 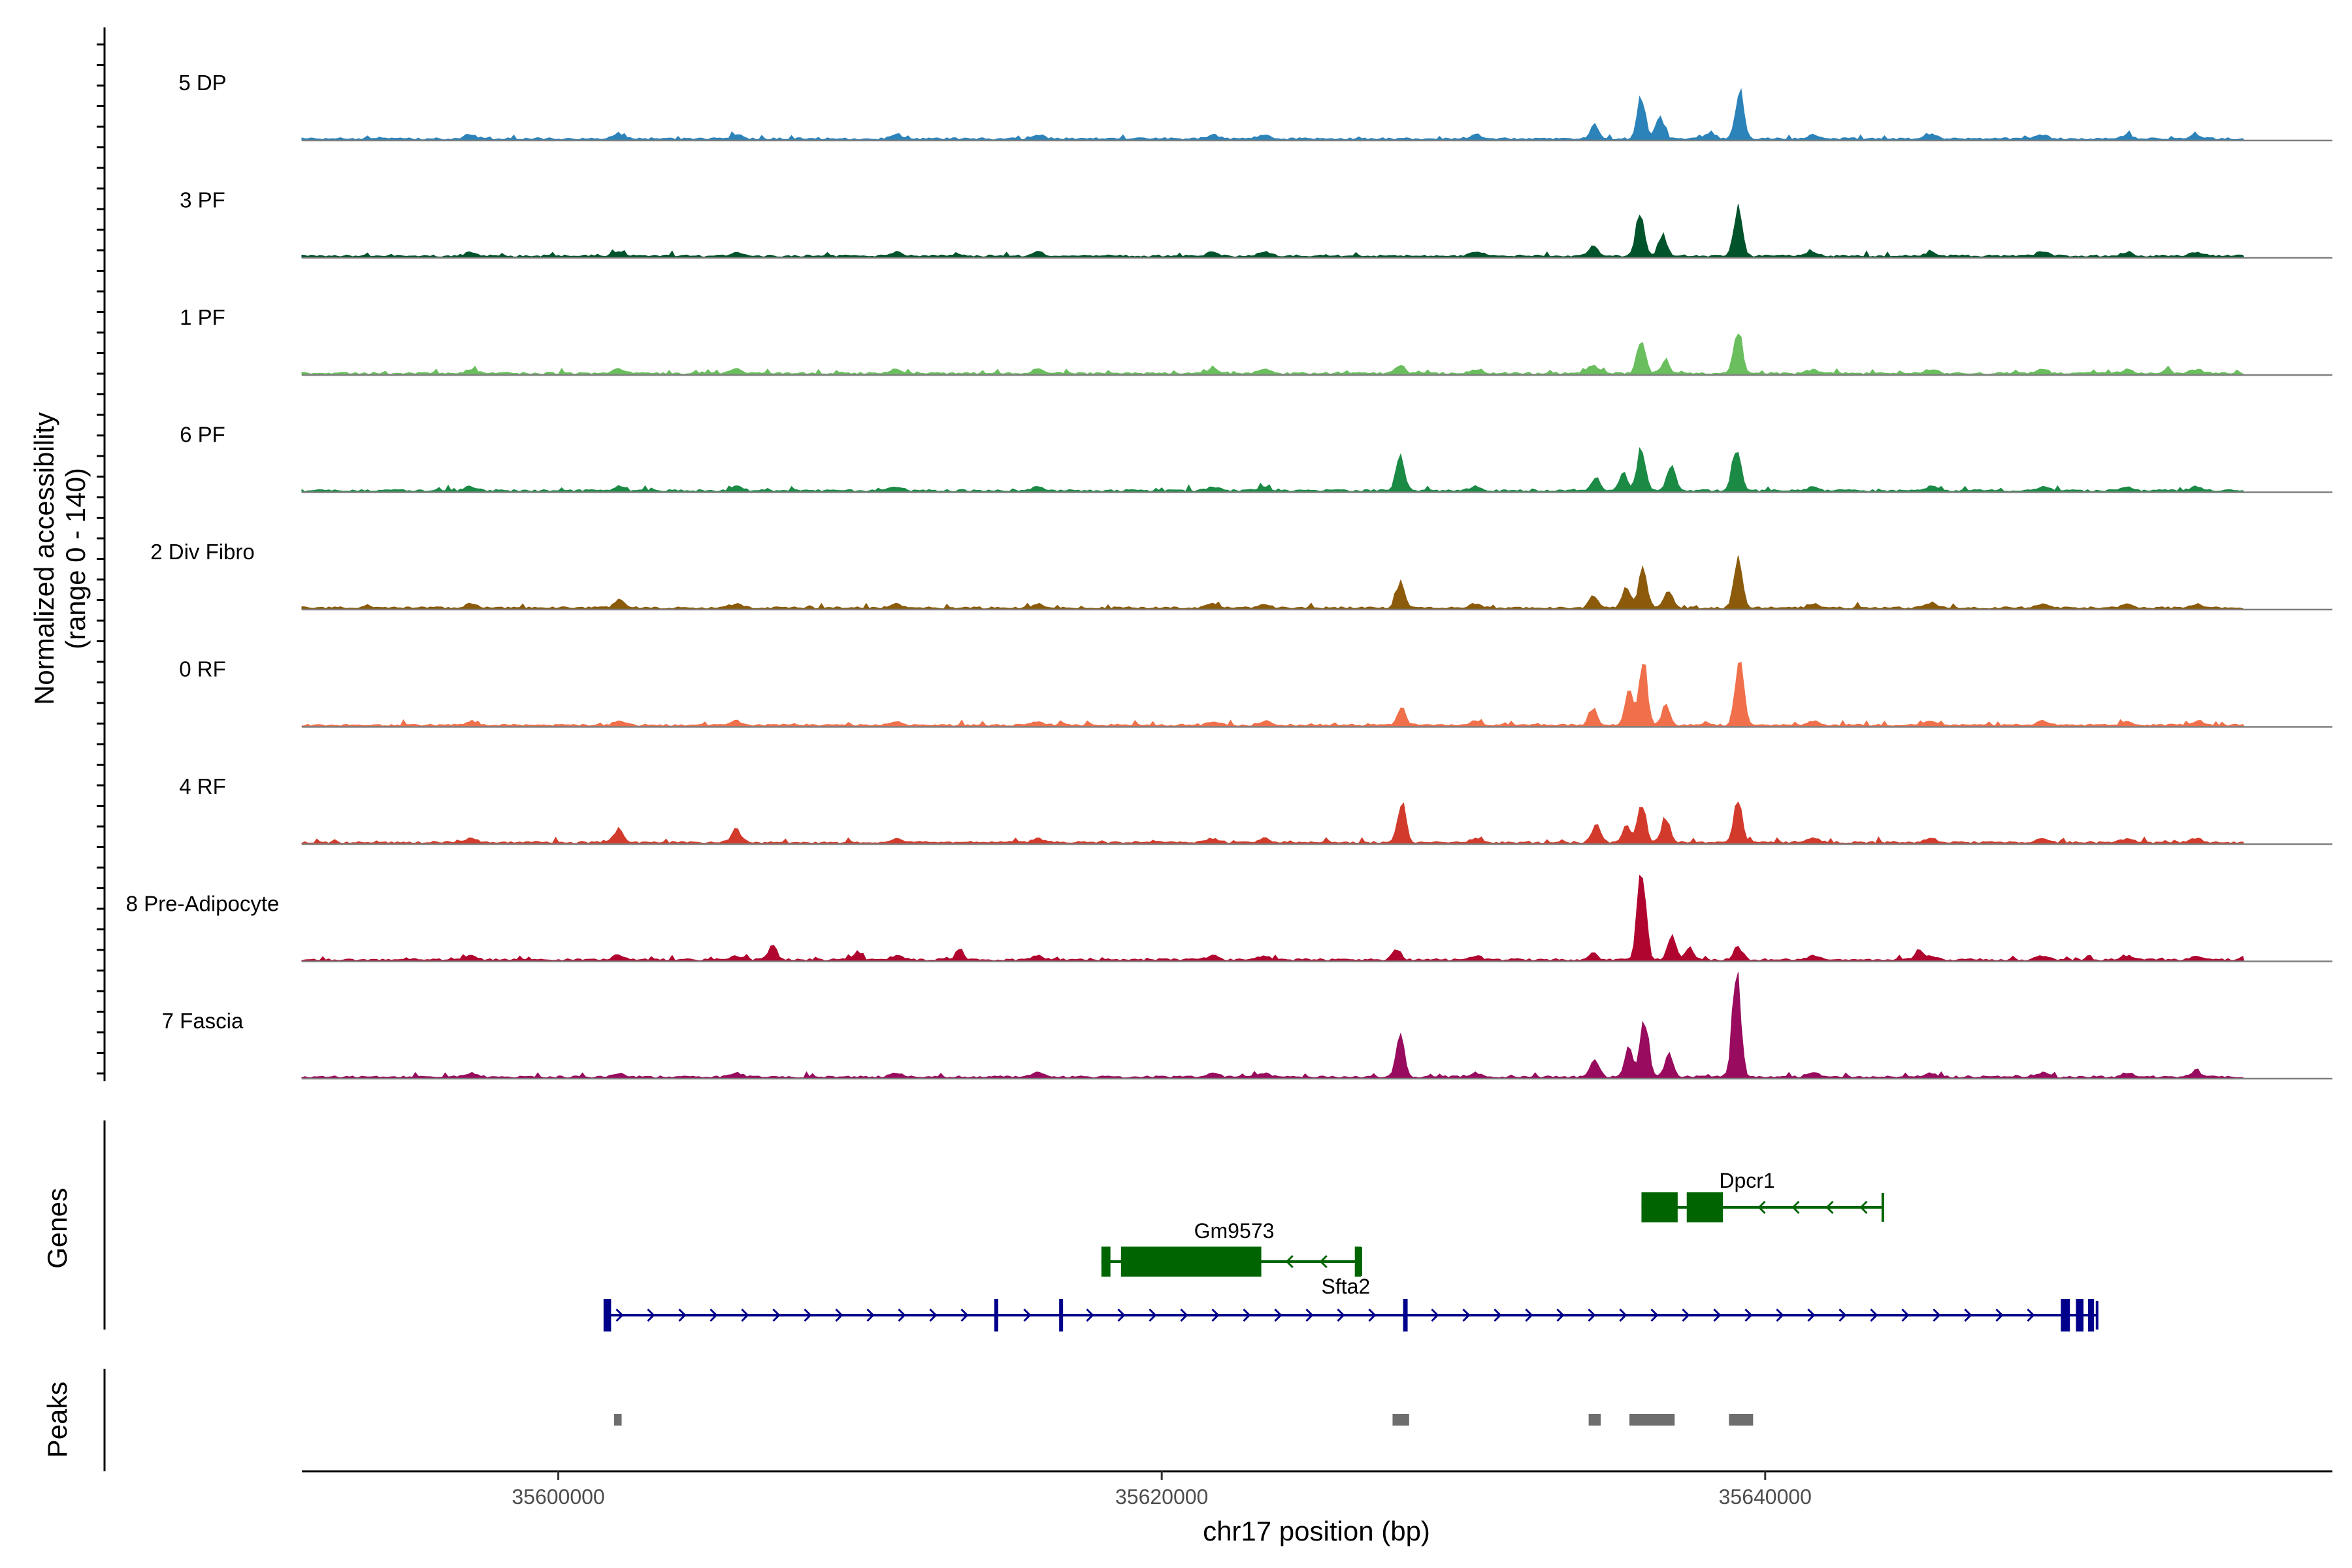 I want to click on gene-label-dpcr1: Dpcr1, so click(x=1746, y=1180).